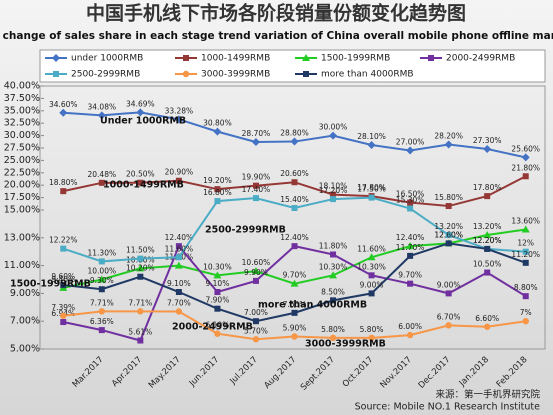 The width and height of the screenshot is (553, 415). What do you see at coordinates (410, 326) in the screenshot?
I see `data-label: 6.00%` at bounding box center [410, 326].